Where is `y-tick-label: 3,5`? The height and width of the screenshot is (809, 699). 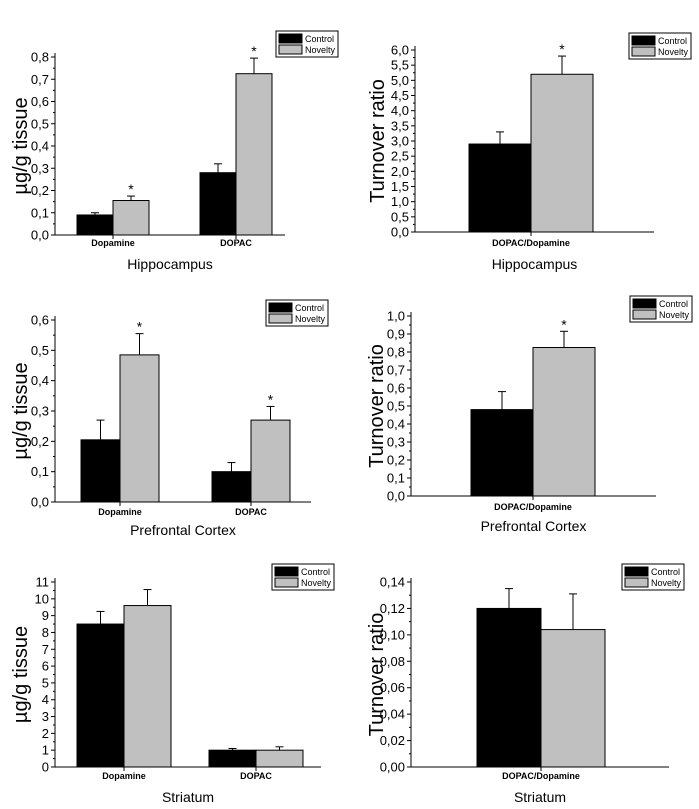
y-tick-label: 3,5 is located at coordinates (400, 125).